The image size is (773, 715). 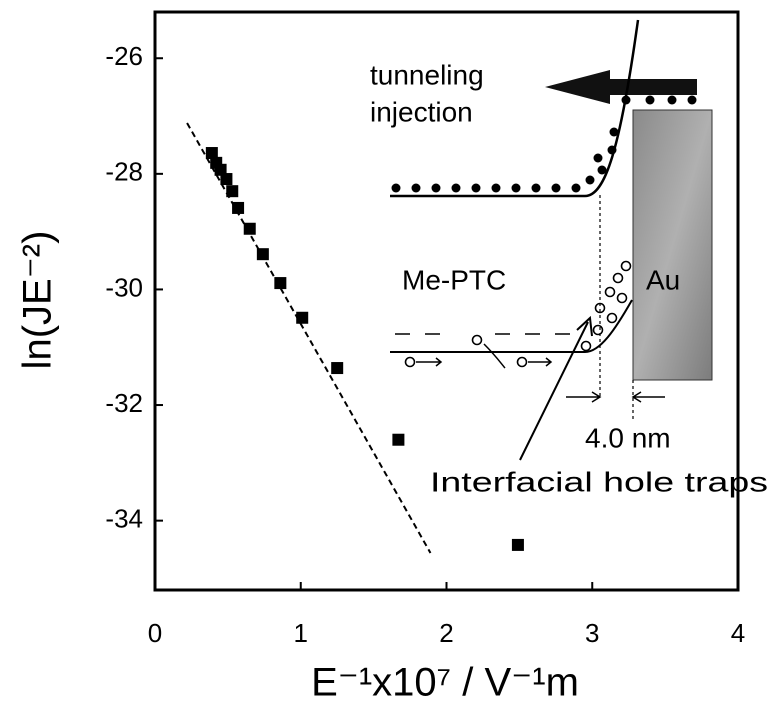 What do you see at coordinates (445, 683) in the screenshot?
I see `x-axis-title: E⁻¹x10⁷ / V⁻¹m` at bounding box center [445, 683].